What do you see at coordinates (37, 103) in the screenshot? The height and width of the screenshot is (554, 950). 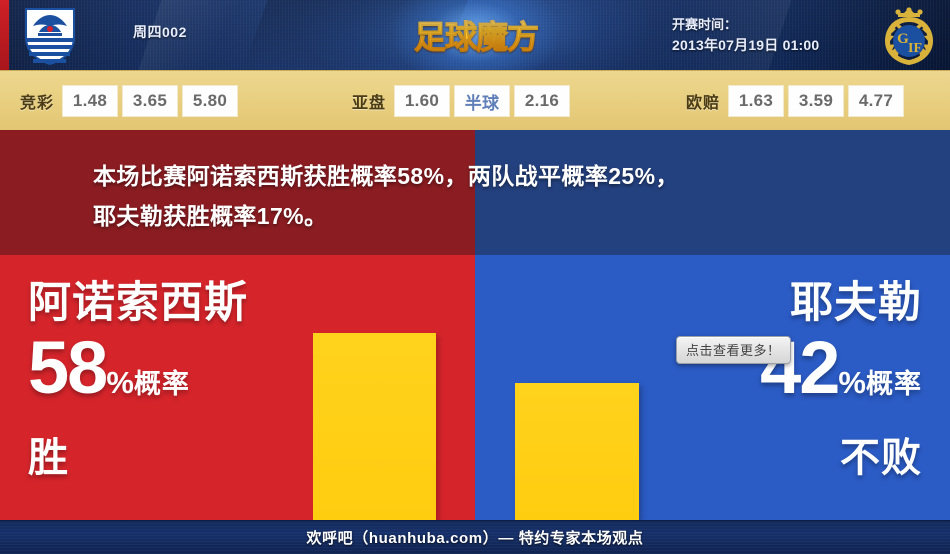 I see `odds-group-label: 竞彩` at bounding box center [37, 103].